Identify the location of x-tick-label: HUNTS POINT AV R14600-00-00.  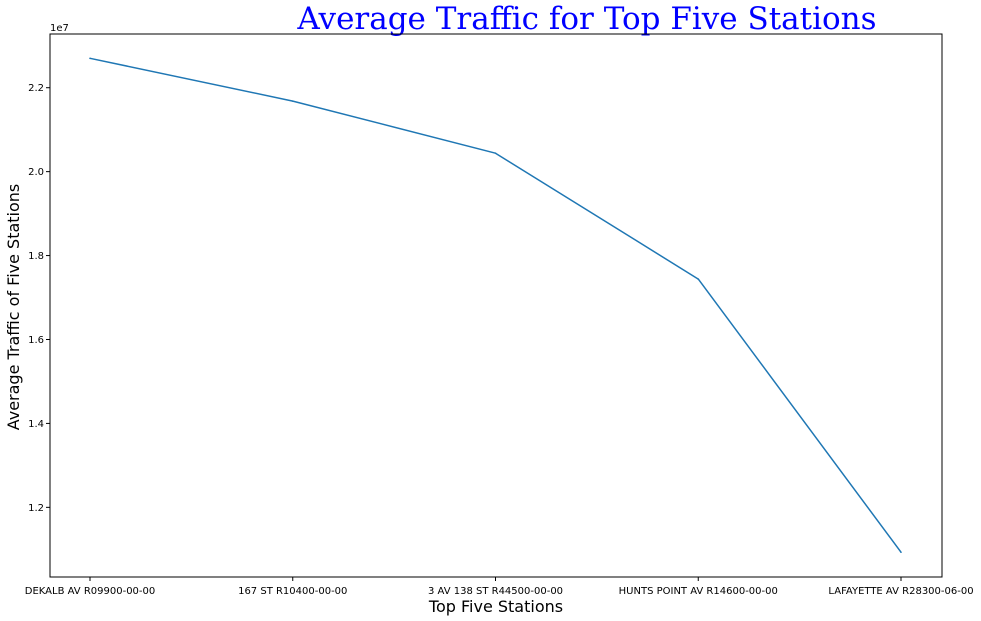
(698, 591).